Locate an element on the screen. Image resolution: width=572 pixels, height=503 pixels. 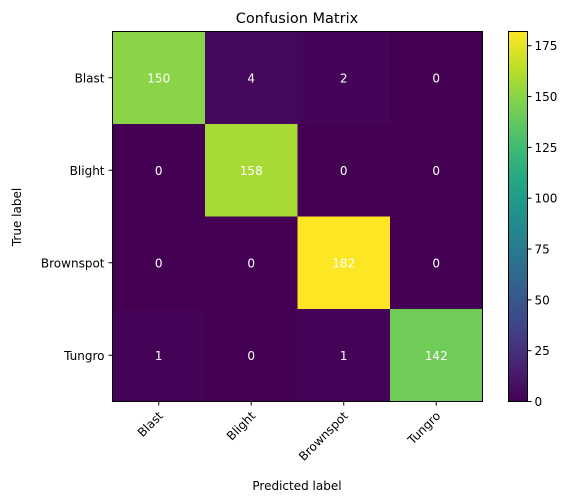
cell-value-label: 4 is located at coordinates (251, 78).